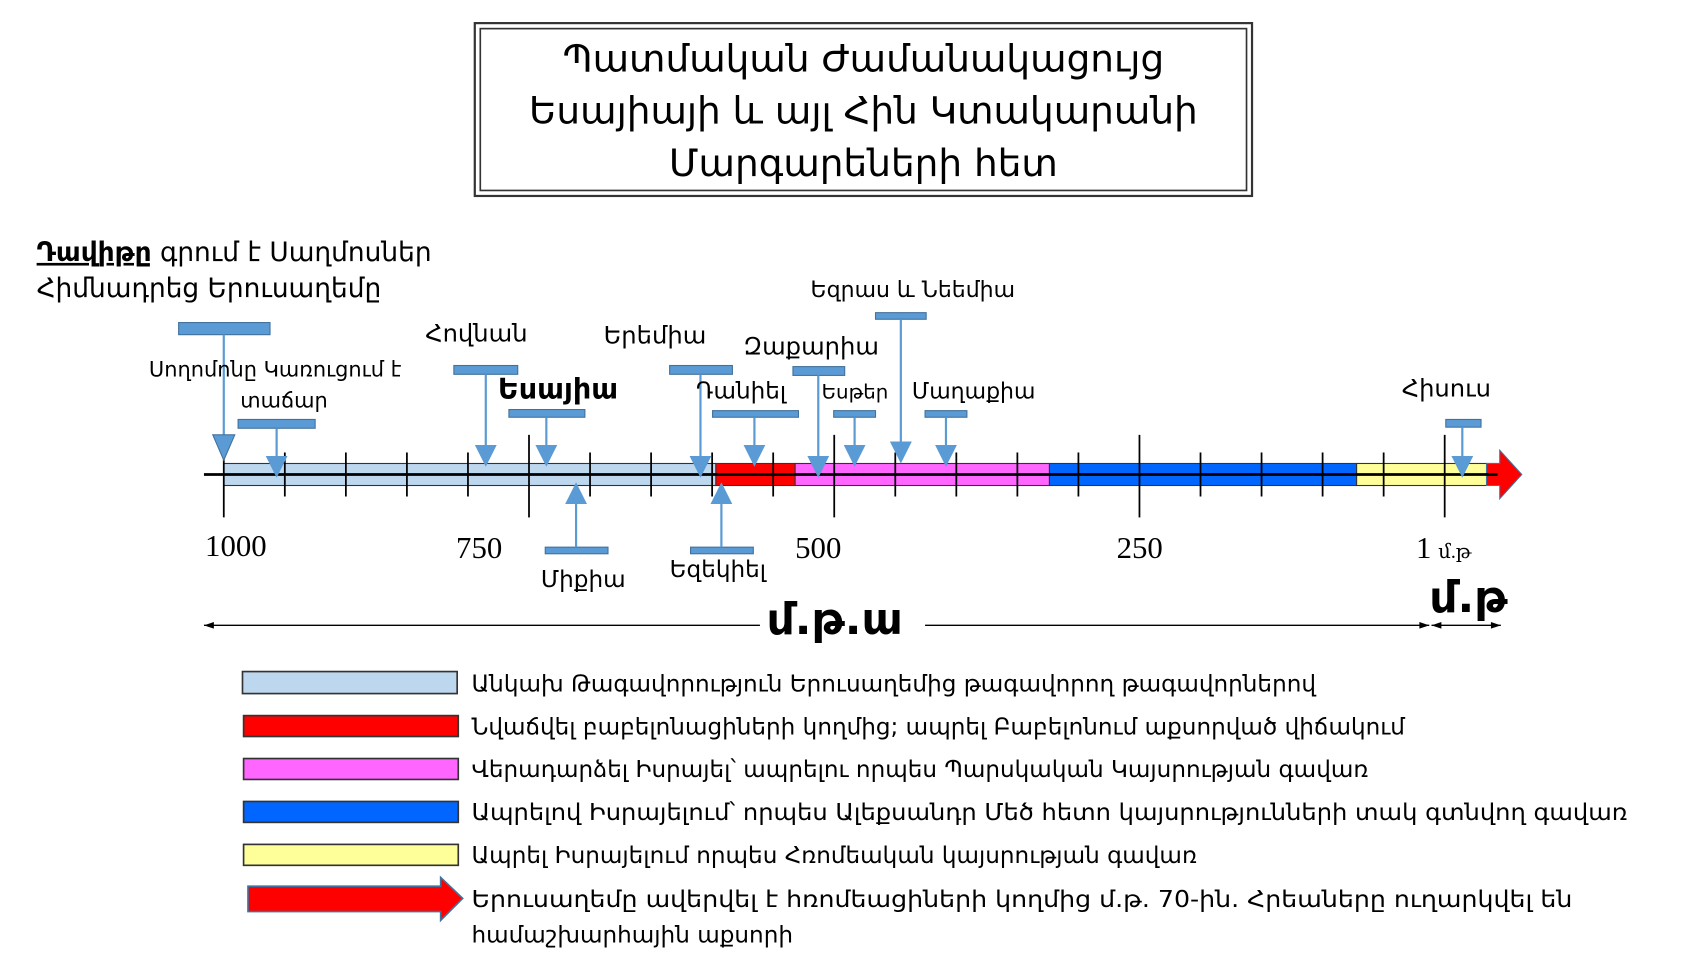 This screenshot has width=1707, height=960. What do you see at coordinates (701, 421) in the screenshot?
I see `event-jeremiah` at bounding box center [701, 421].